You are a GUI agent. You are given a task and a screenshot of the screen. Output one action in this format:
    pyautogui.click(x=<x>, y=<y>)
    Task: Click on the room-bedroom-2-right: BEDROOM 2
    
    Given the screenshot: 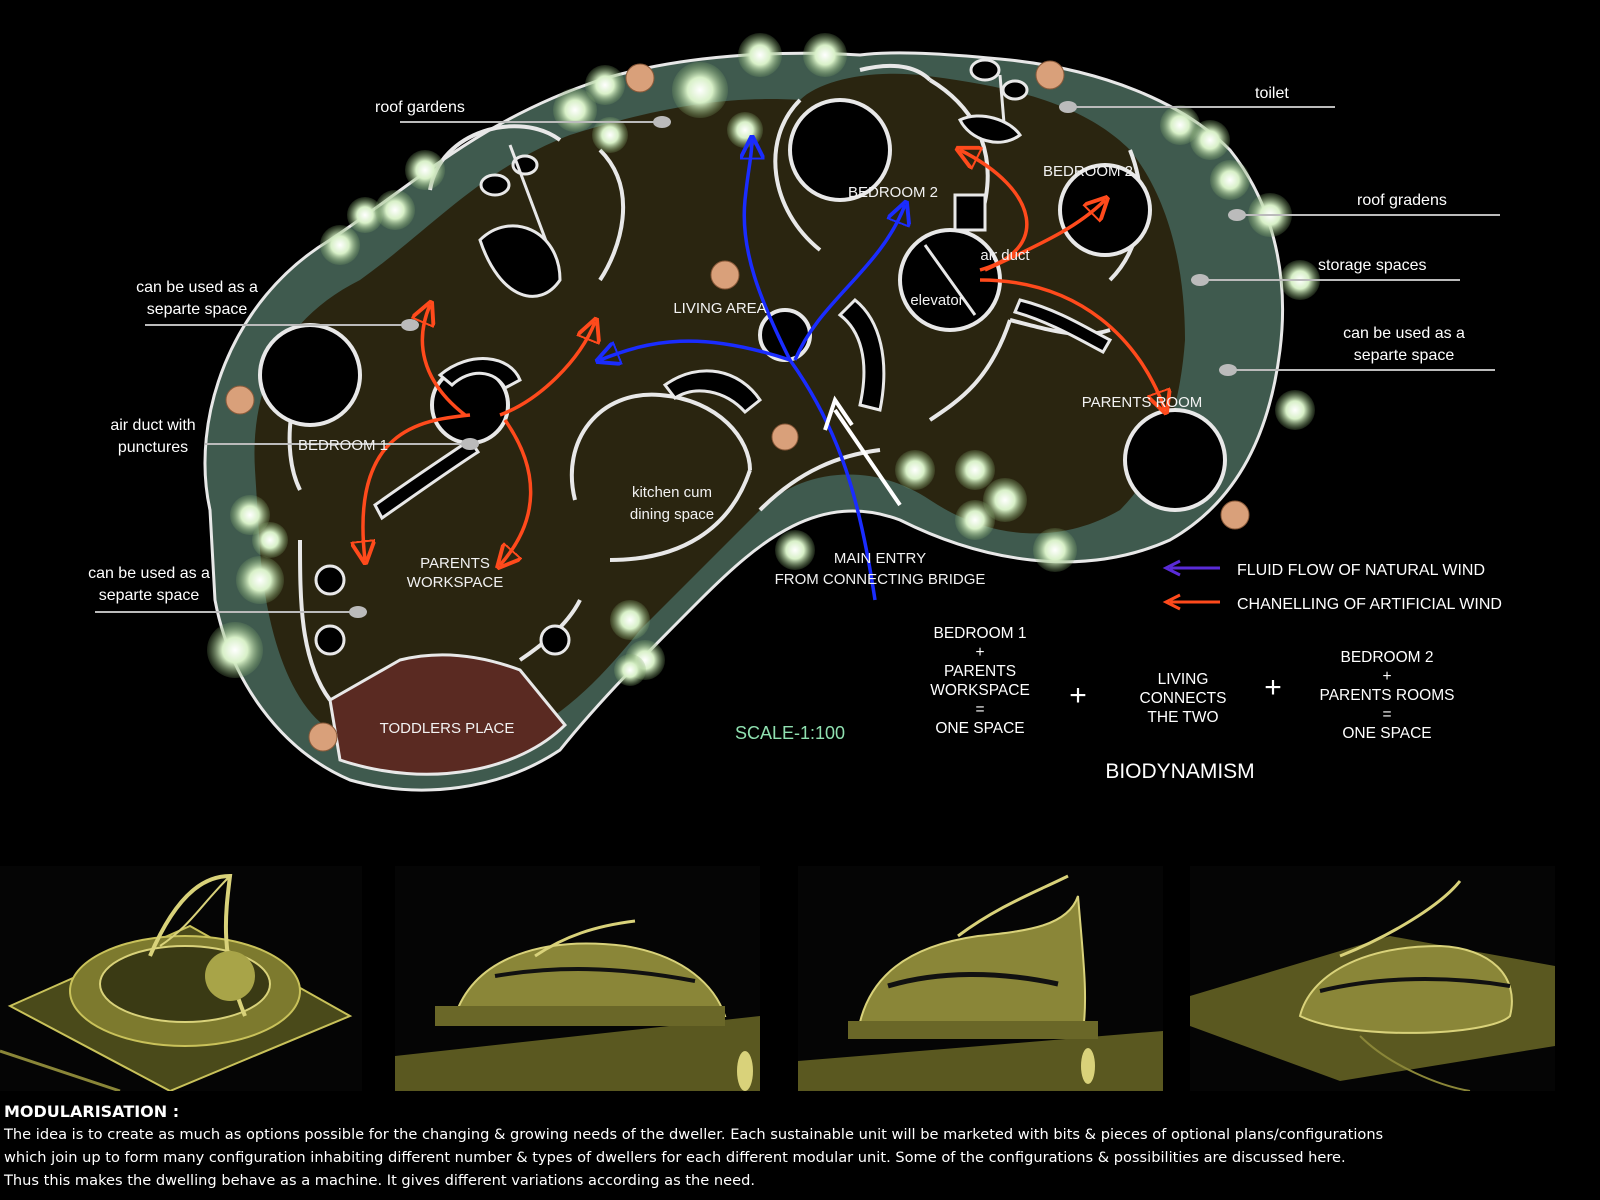 What is the action you would take?
    pyautogui.click(x=1088, y=171)
    